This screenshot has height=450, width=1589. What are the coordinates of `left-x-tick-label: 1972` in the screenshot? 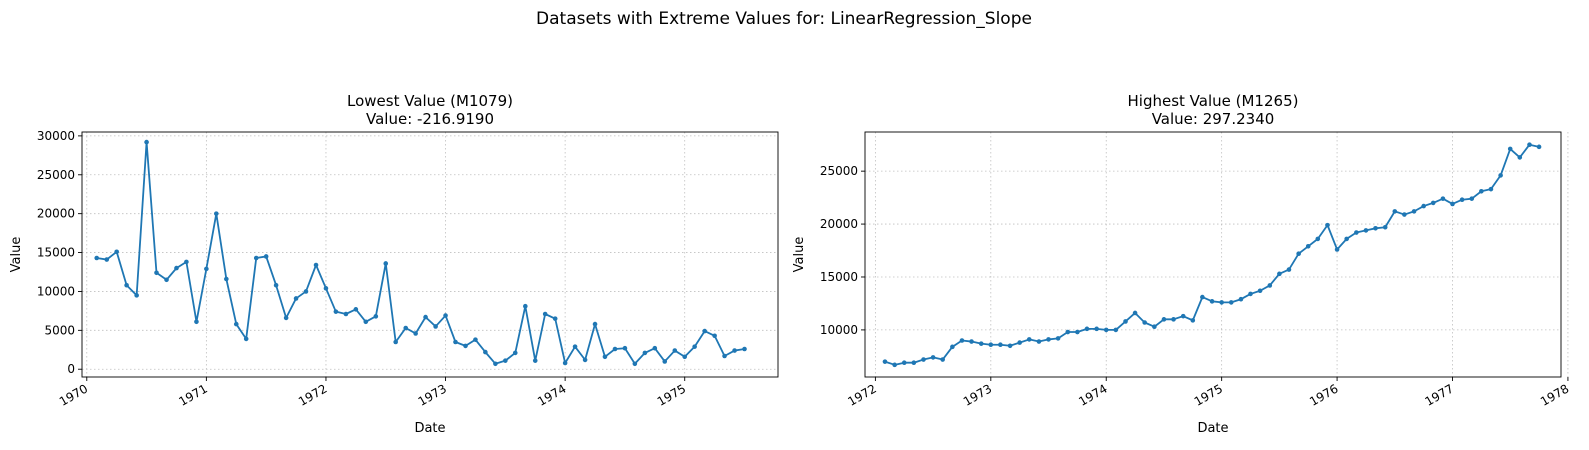 It's located at (312, 394).